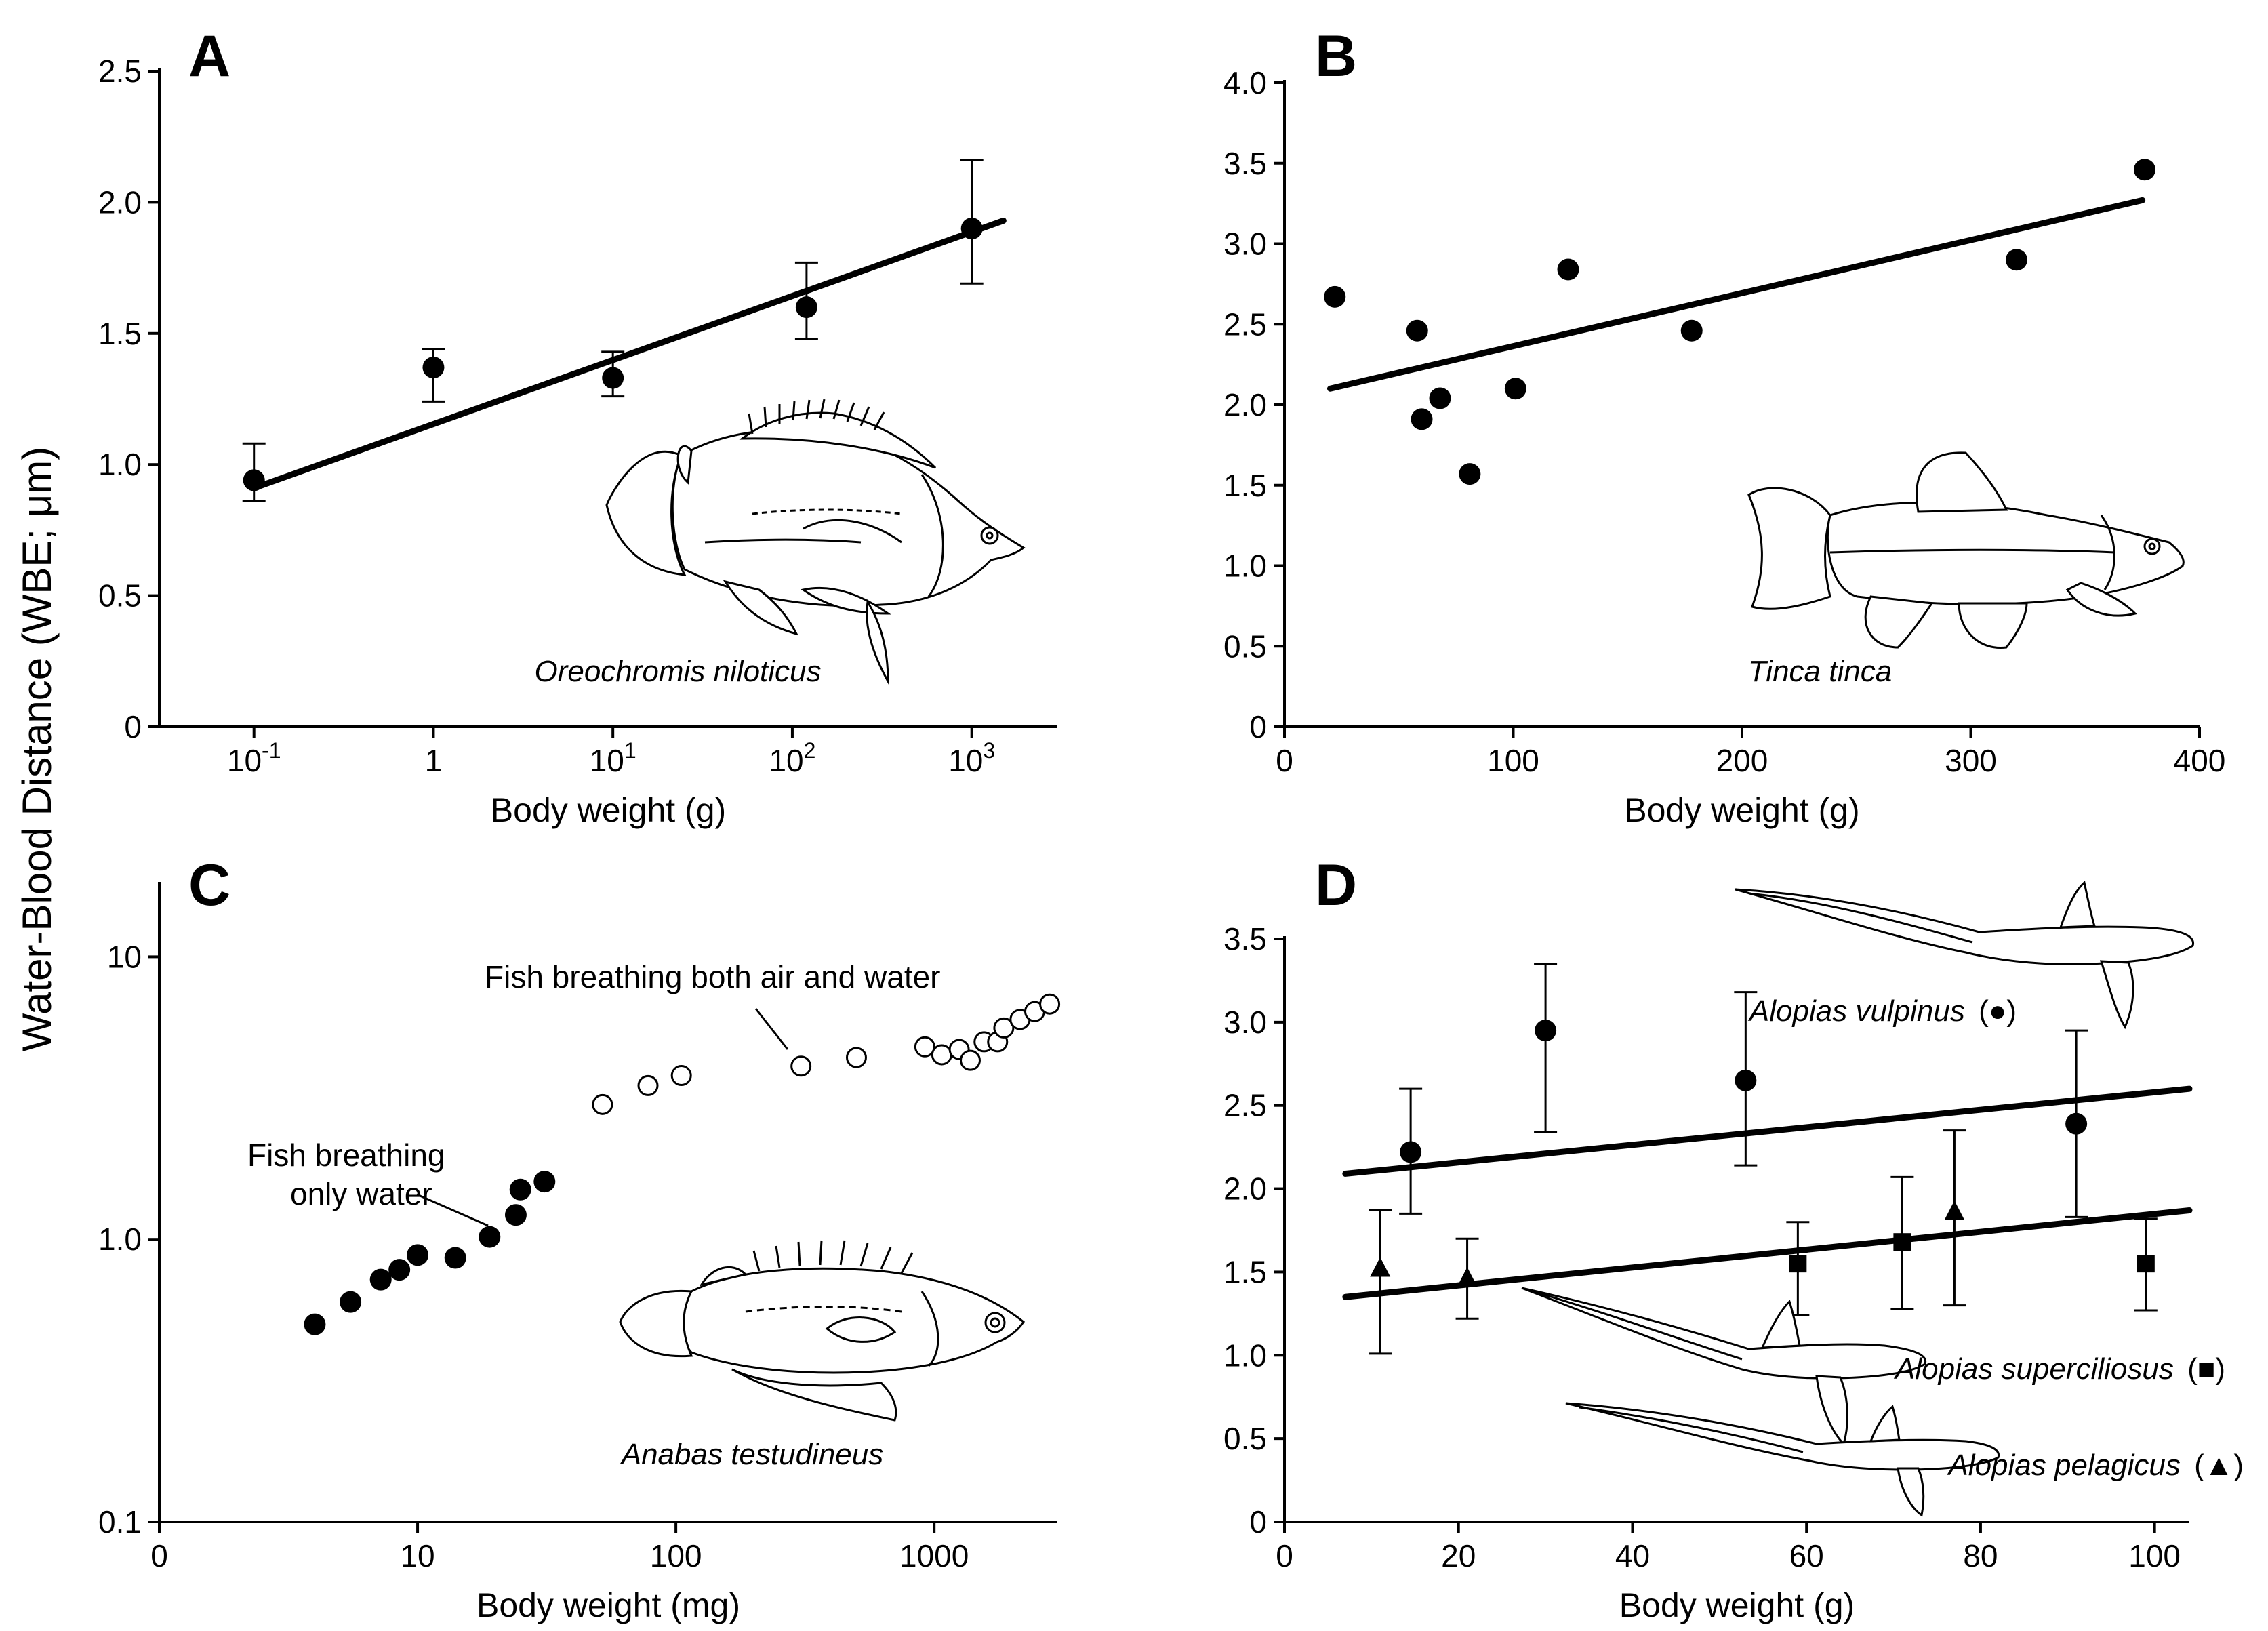  I want to click on annotation-only-water-line1: Fish breathing, so click(346, 1155).